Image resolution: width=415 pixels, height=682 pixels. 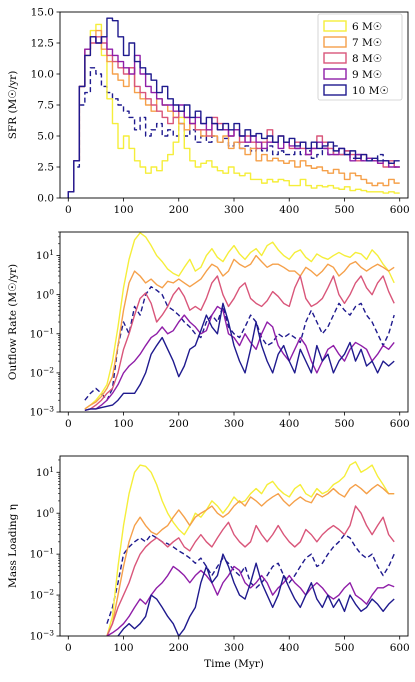 I want to click on legend-entry: 8 M☉, so click(x=367, y=59).